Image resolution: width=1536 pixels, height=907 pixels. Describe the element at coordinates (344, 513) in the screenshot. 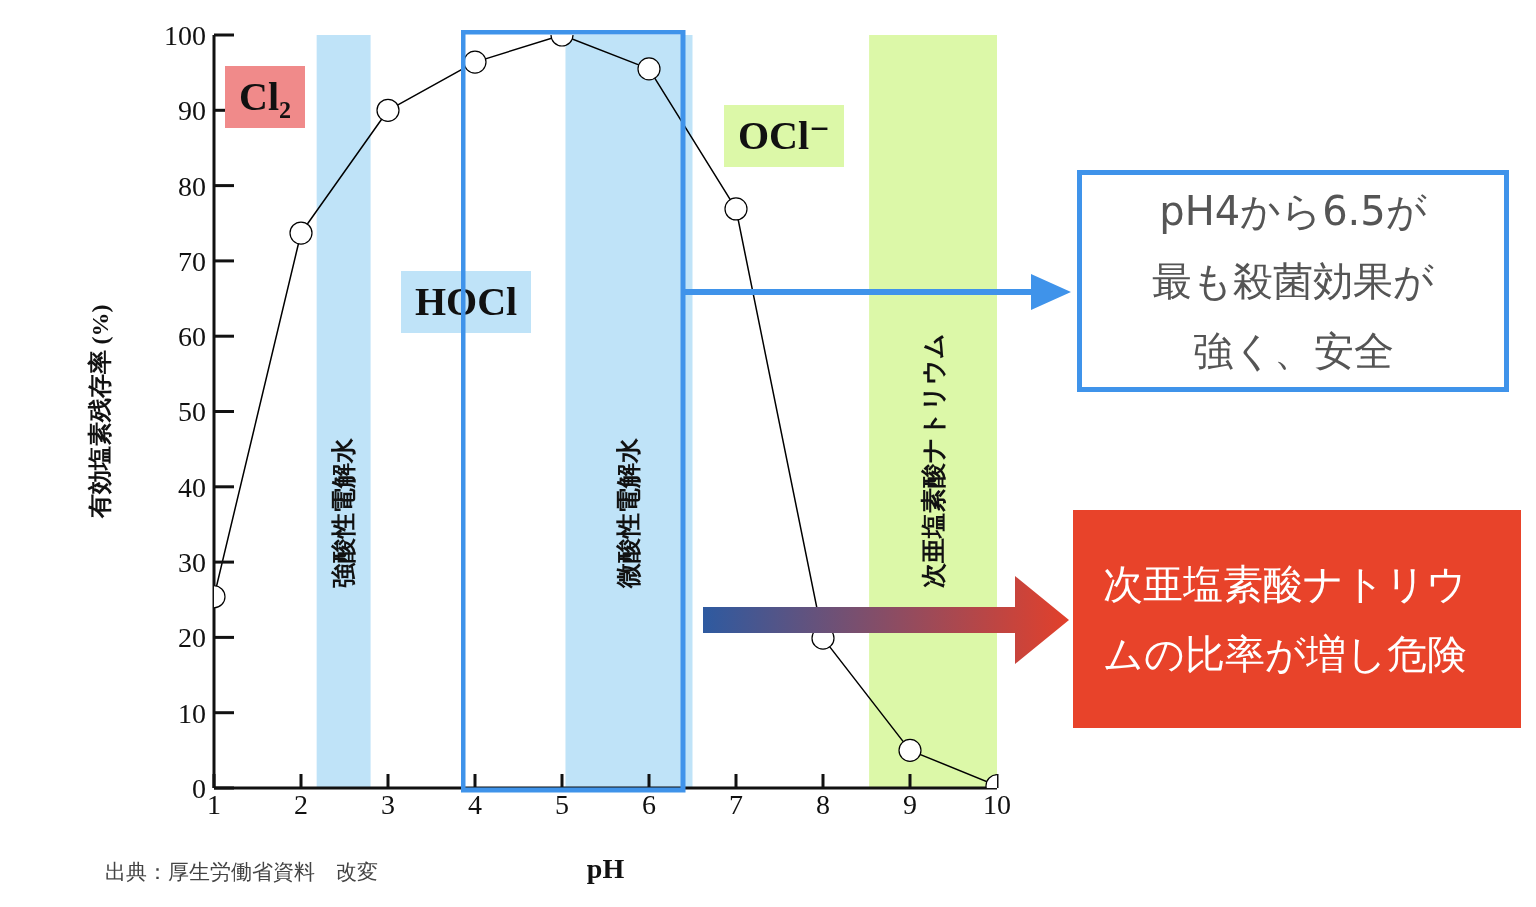

I see `band-label: 強酸性電解水` at that location.